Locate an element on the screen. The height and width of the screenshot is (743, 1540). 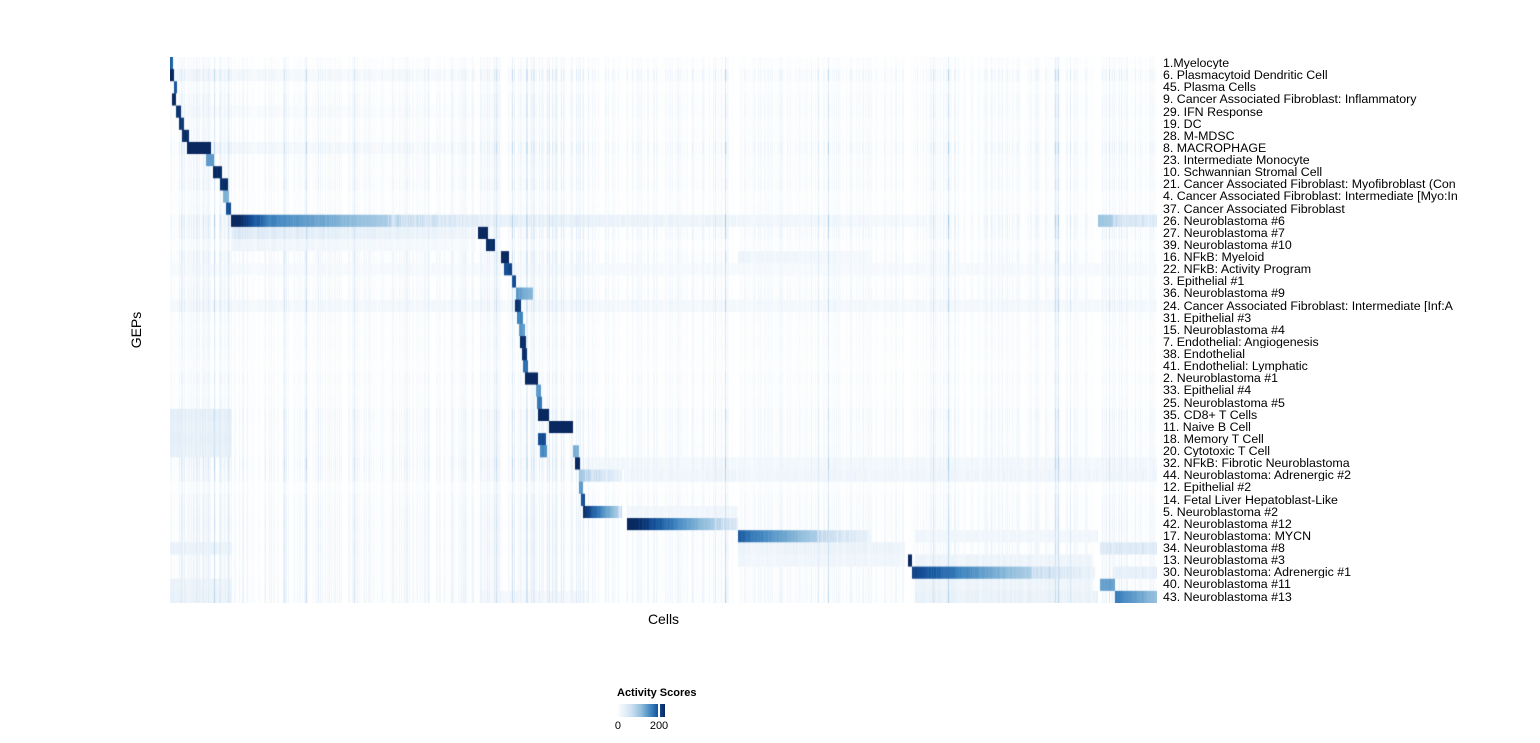
row-label: 44. Neuroblastoma: Adrenergic #2 is located at coordinates (1257, 475).